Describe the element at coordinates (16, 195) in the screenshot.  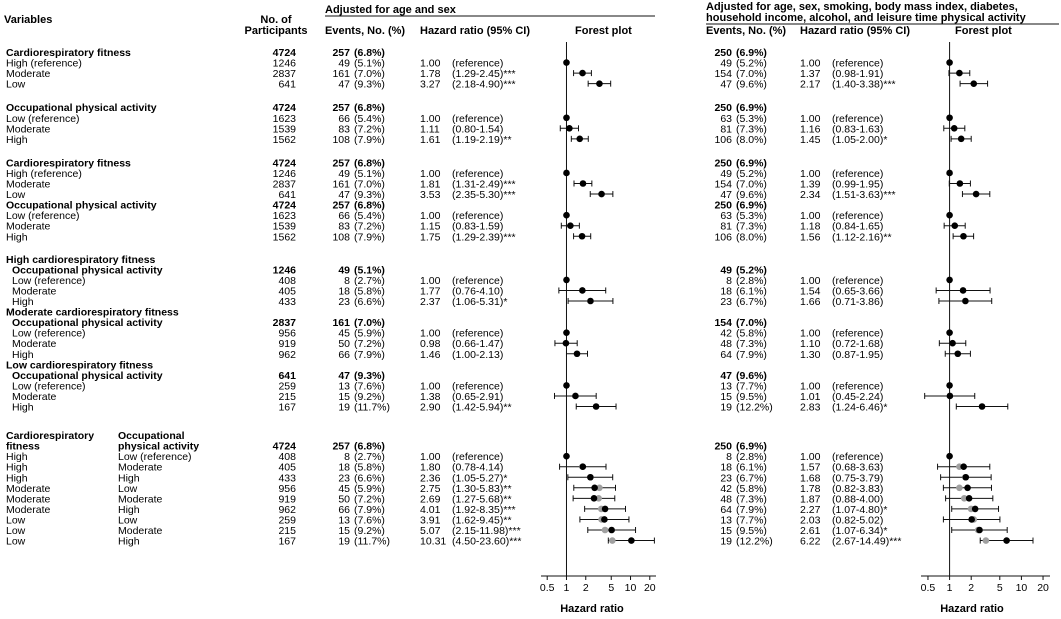
I see `row-label: Low` at that location.